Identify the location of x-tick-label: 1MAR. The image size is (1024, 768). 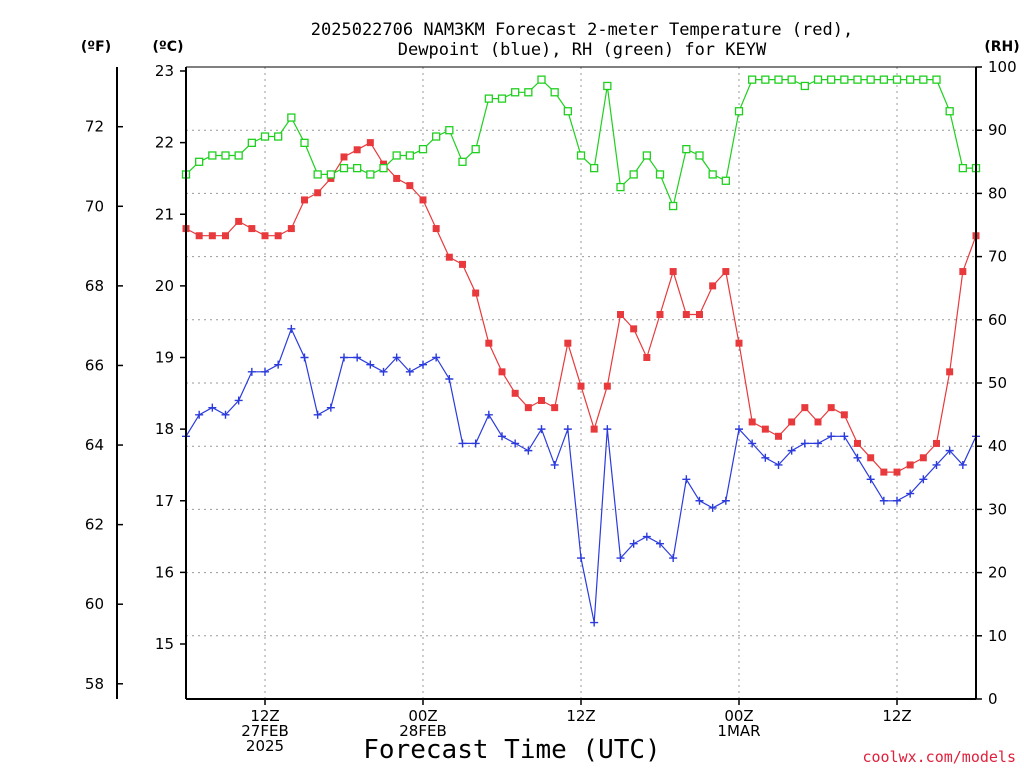
(738, 731).